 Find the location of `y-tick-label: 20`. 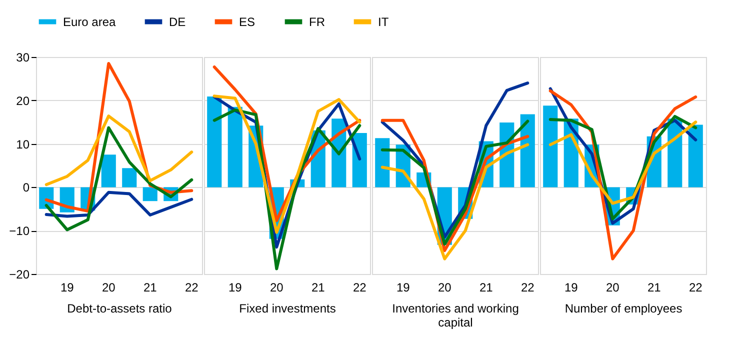

y-tick-label: 20 is located at coordinates (23, 101).